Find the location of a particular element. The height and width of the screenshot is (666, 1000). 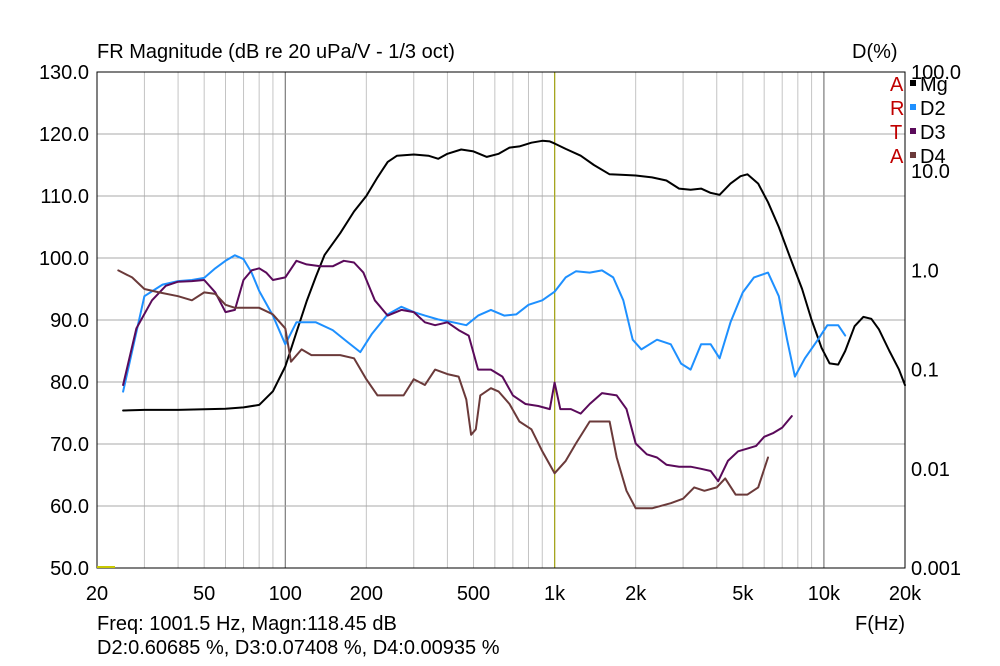

x-tick-label: 500 is located at coordinates (473, 594).